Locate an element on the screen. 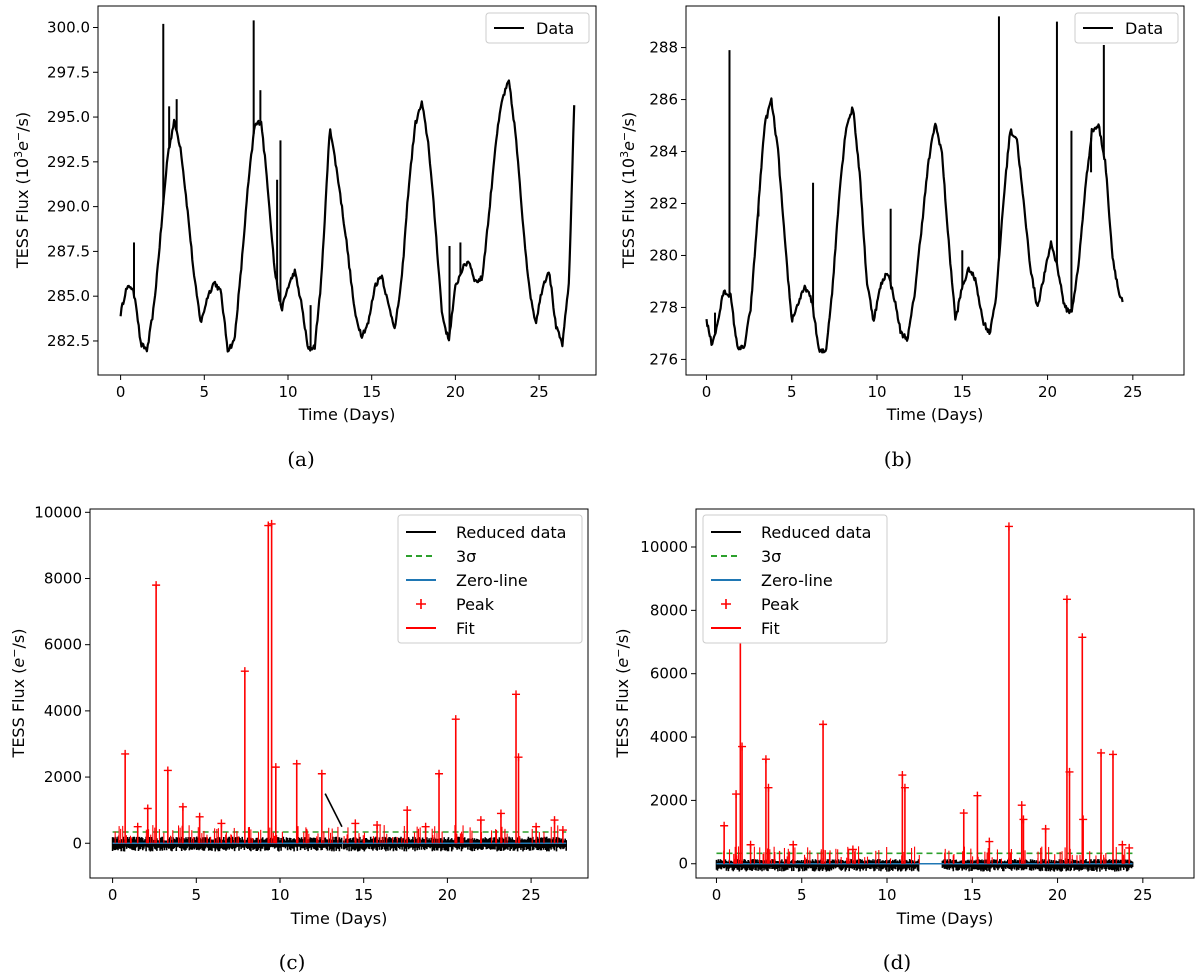  y-tick-label-d-3: 6000 is located at coordinates (669, 674).